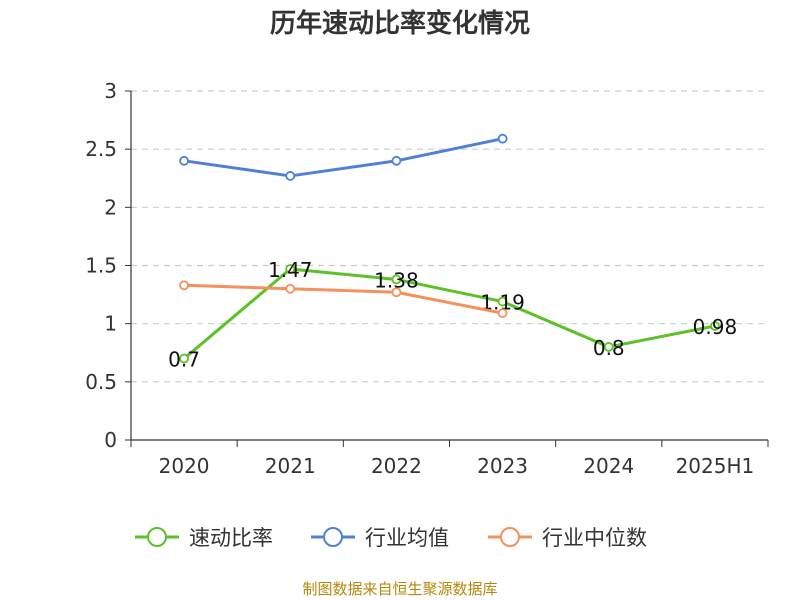 The image size is (800, 600). Describe the element at coordinates (110, 324) in the screenshot. I see `y-tick-label: 1` at that location.